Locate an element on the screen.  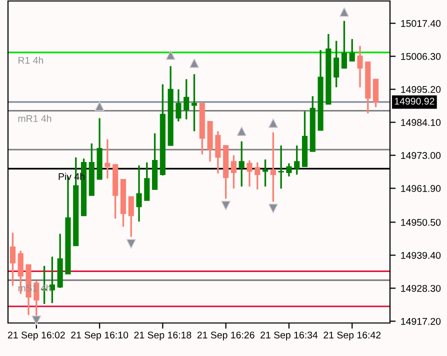
ref-line-label: 14990.92 is located at coordinates (414, 101).